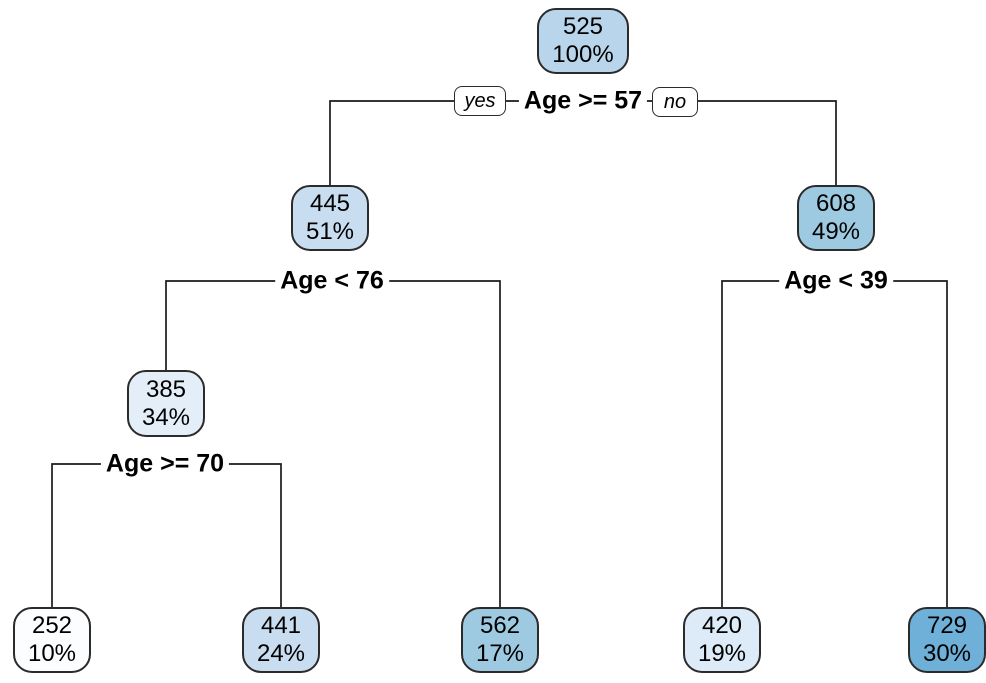 The height and width of the screenshot is (683, 986). I want to click on node-left-left-right: 441 24%, so click(281, 640).